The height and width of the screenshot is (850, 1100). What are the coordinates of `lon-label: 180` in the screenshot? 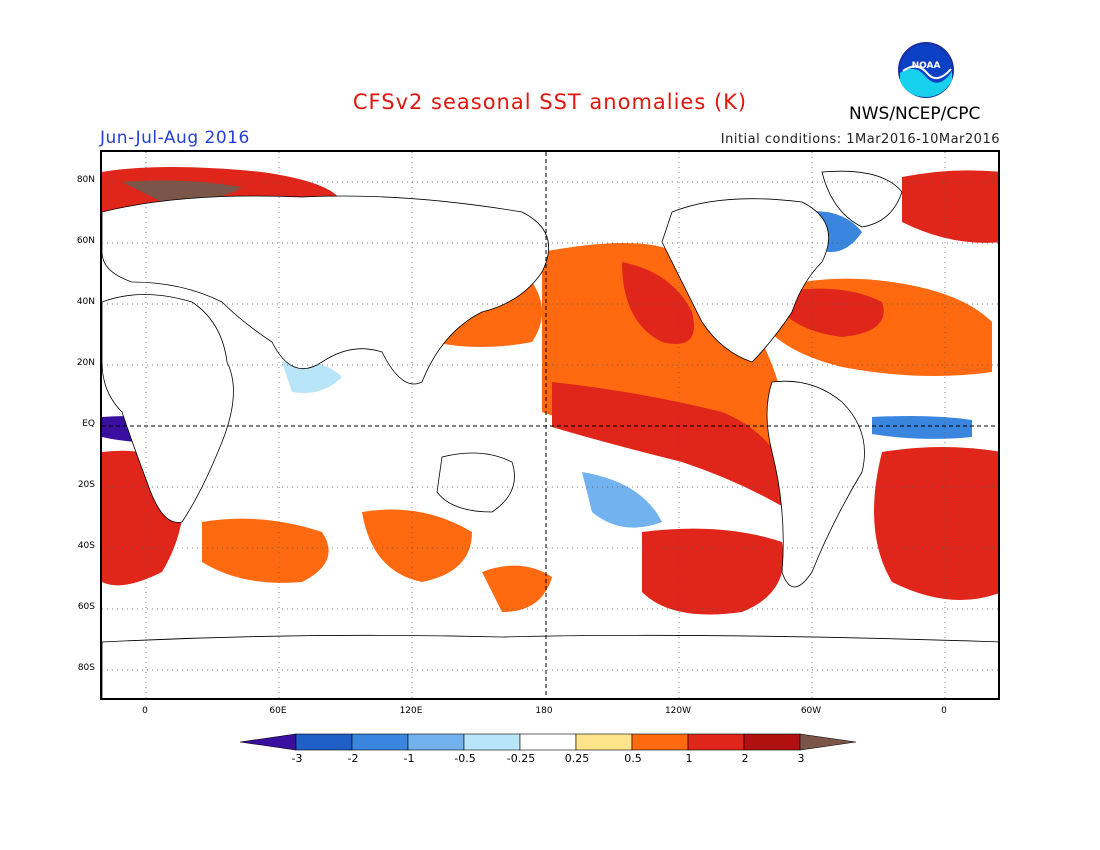 It's located at (544, 711).